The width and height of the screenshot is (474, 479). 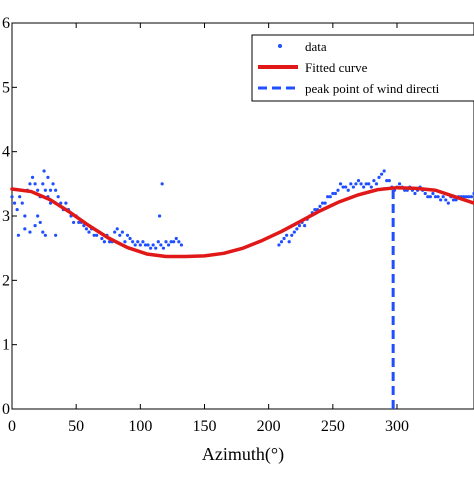 What do you see at coordinates (333, 426) in the screenshot?
I see `x-tick-label: 250` at bounding box center [333, 426].